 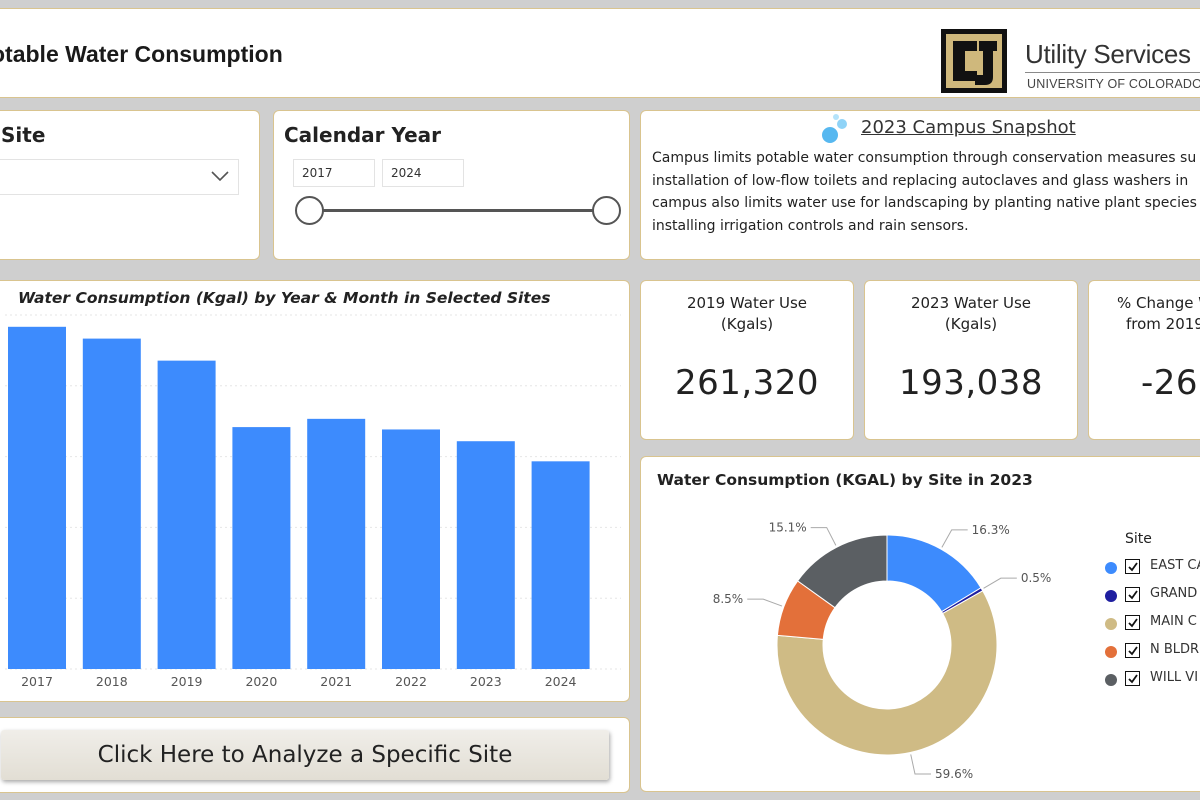 What do you see at coordinates (974, 61) in the screenshot?
I see `cu-logo-icon` at bounding box center [974, 61].